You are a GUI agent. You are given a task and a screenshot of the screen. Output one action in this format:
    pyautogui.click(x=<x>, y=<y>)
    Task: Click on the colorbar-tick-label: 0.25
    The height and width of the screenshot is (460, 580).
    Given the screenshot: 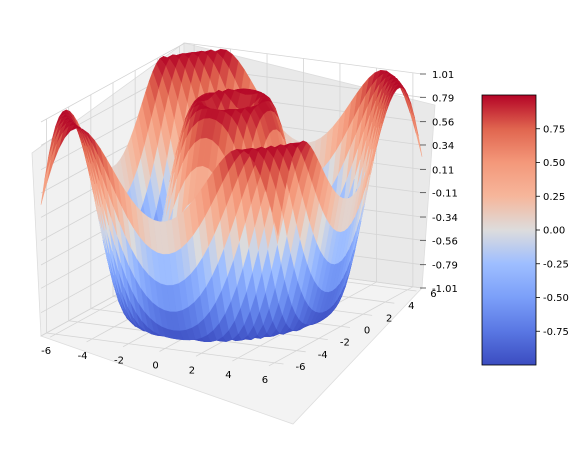 What is the action you would take?
    pyautogui.click(x=554, y=197)
    